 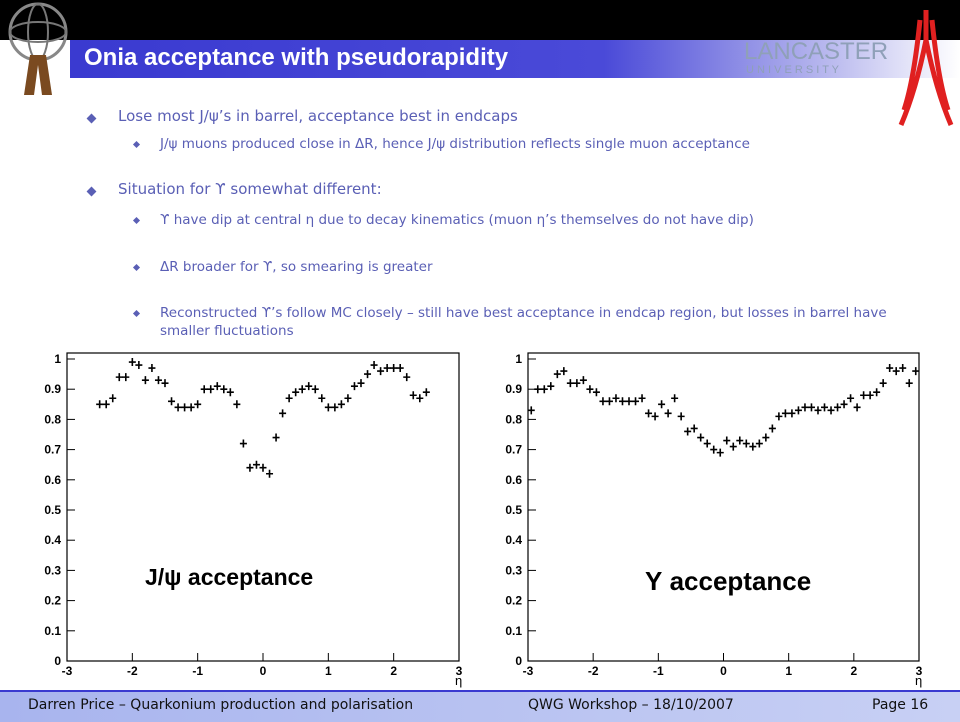 I want to click on logo-sub: U N I V E R S I T Y, so click(x=792, y=70).